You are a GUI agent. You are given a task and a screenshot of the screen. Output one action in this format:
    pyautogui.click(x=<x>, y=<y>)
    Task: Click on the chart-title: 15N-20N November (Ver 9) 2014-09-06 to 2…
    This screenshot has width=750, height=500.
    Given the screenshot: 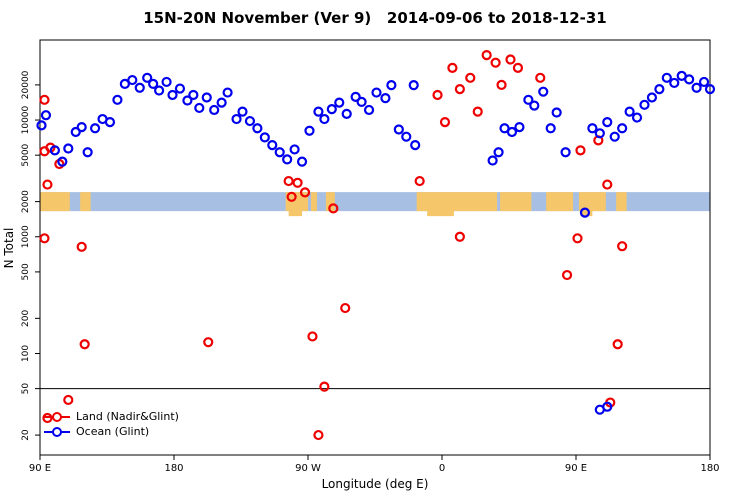 What is the action you would take?
    pyautogui.click(x=375, y=18)
    